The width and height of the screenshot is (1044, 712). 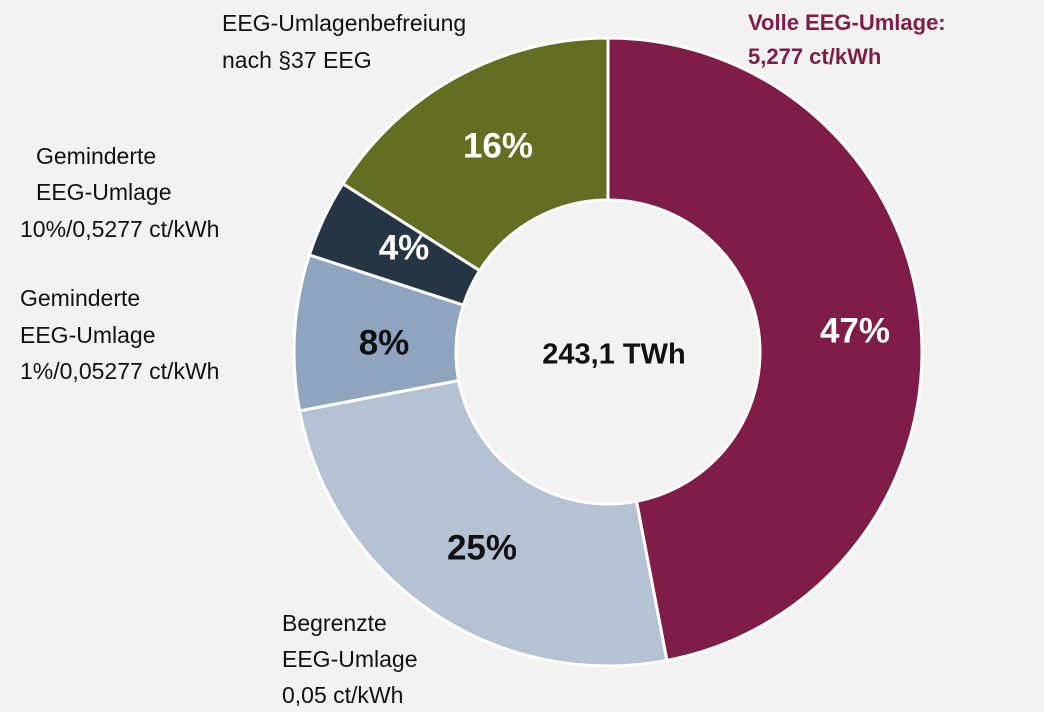 I want to click on slice-percent: 47%, so click(x=855, y=330).